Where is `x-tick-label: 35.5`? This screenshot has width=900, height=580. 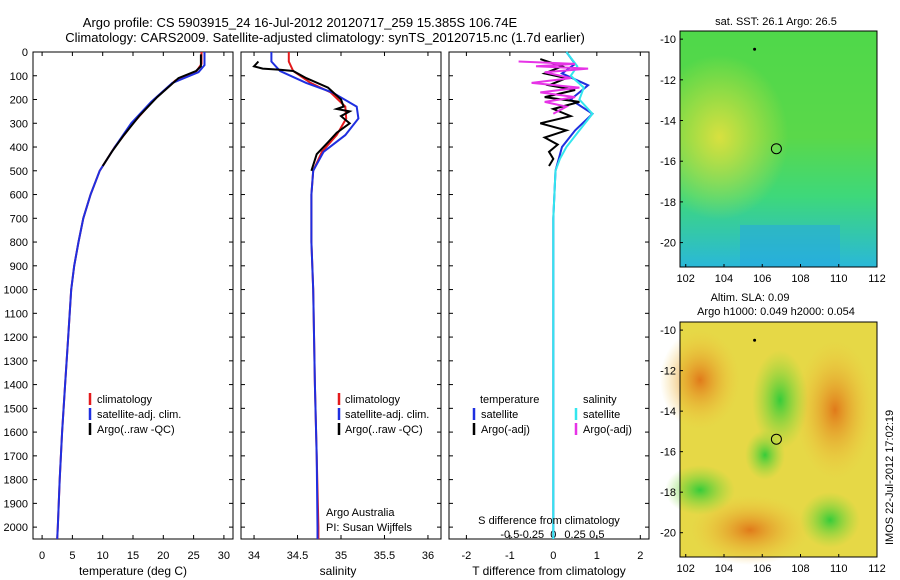 x-tick-label: 35.5 is located at coordinates (384, 556).